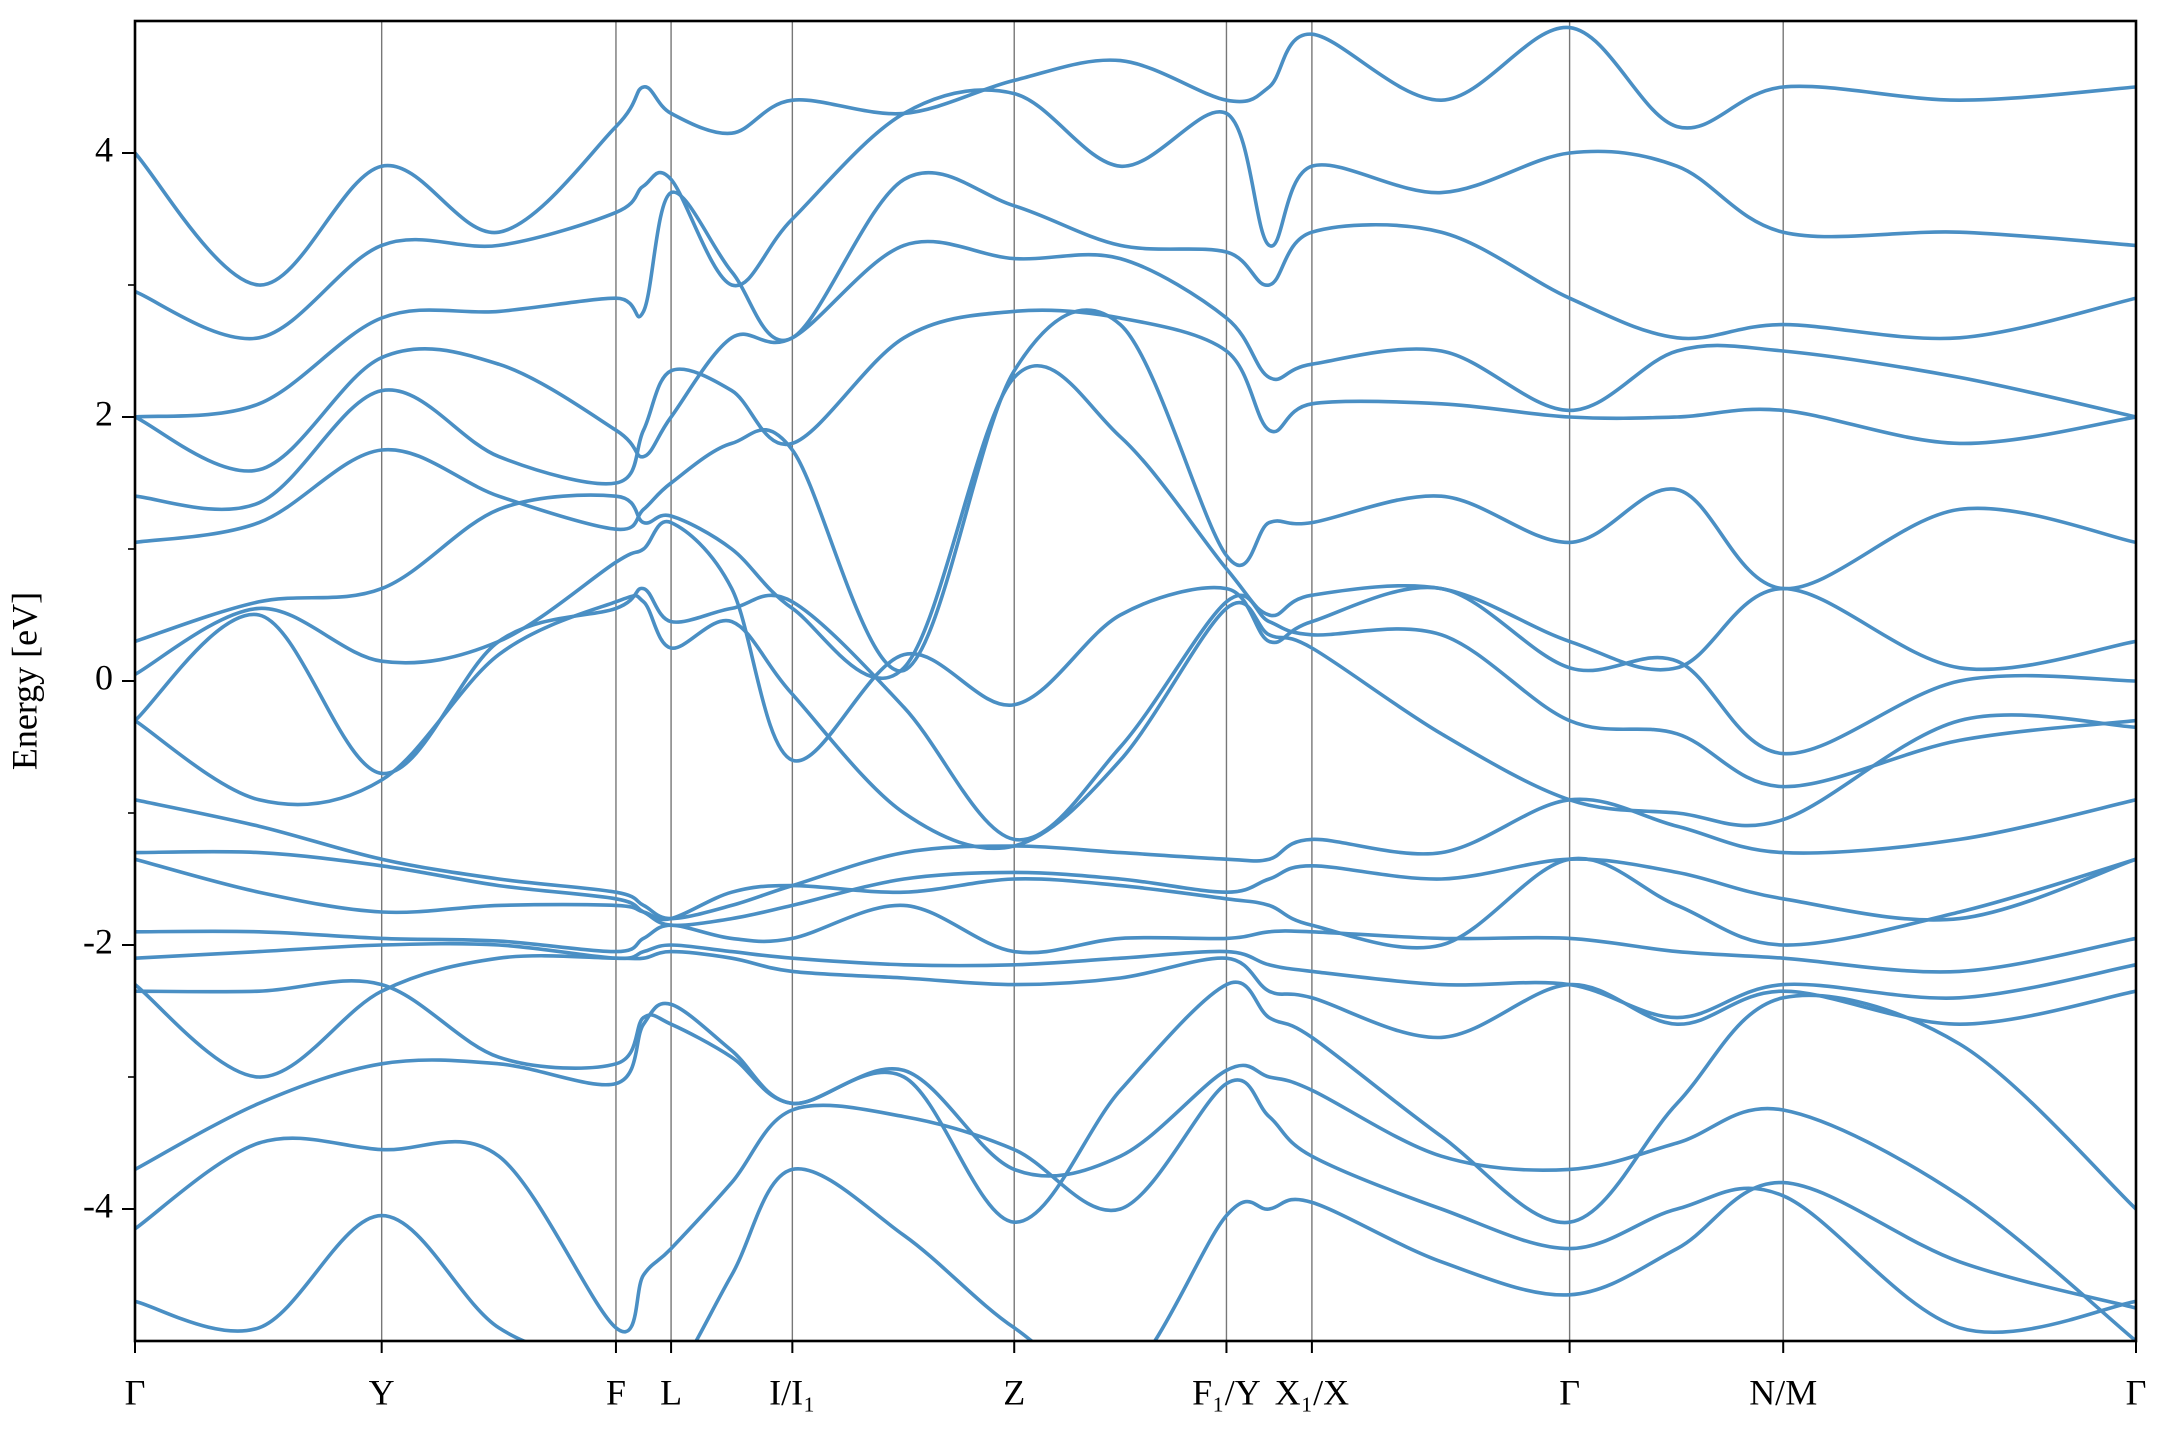 This screenshot has height=1440, width=2160. I want to click on y-axis-label: Energy [eV], so click(24, 681).